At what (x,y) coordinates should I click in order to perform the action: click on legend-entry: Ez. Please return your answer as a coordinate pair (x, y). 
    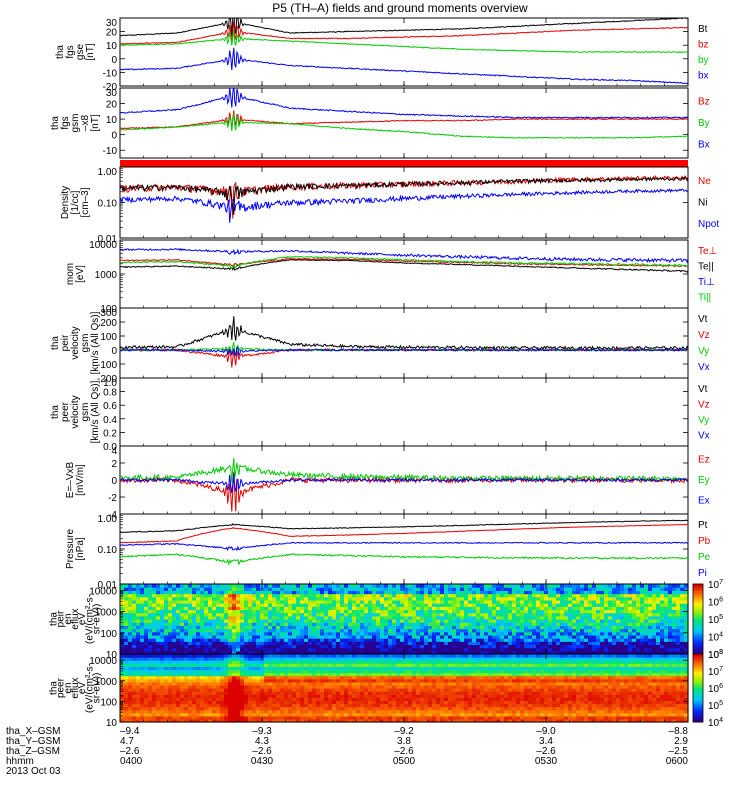
    Looking at the image, I should click on (704, 459).